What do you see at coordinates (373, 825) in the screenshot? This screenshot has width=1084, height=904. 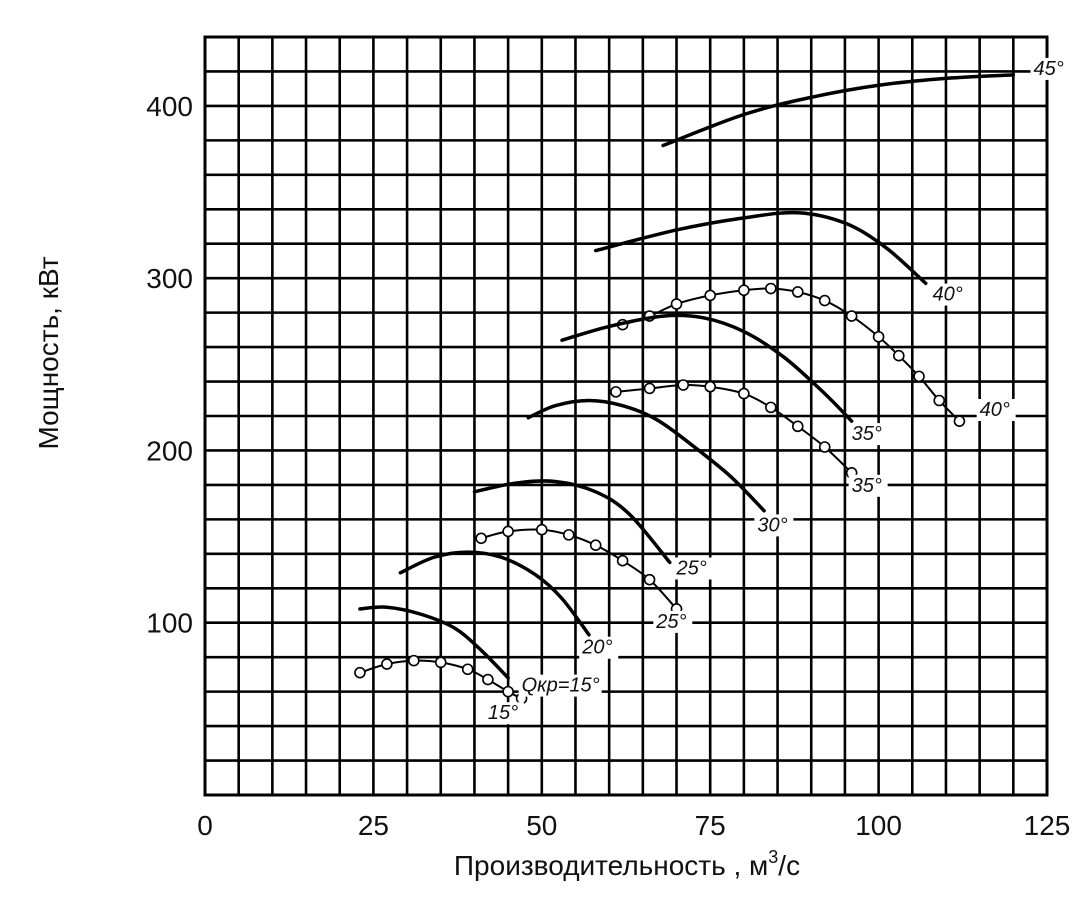 I see `x-tick-label: 25` at bounding box center [373, 825].